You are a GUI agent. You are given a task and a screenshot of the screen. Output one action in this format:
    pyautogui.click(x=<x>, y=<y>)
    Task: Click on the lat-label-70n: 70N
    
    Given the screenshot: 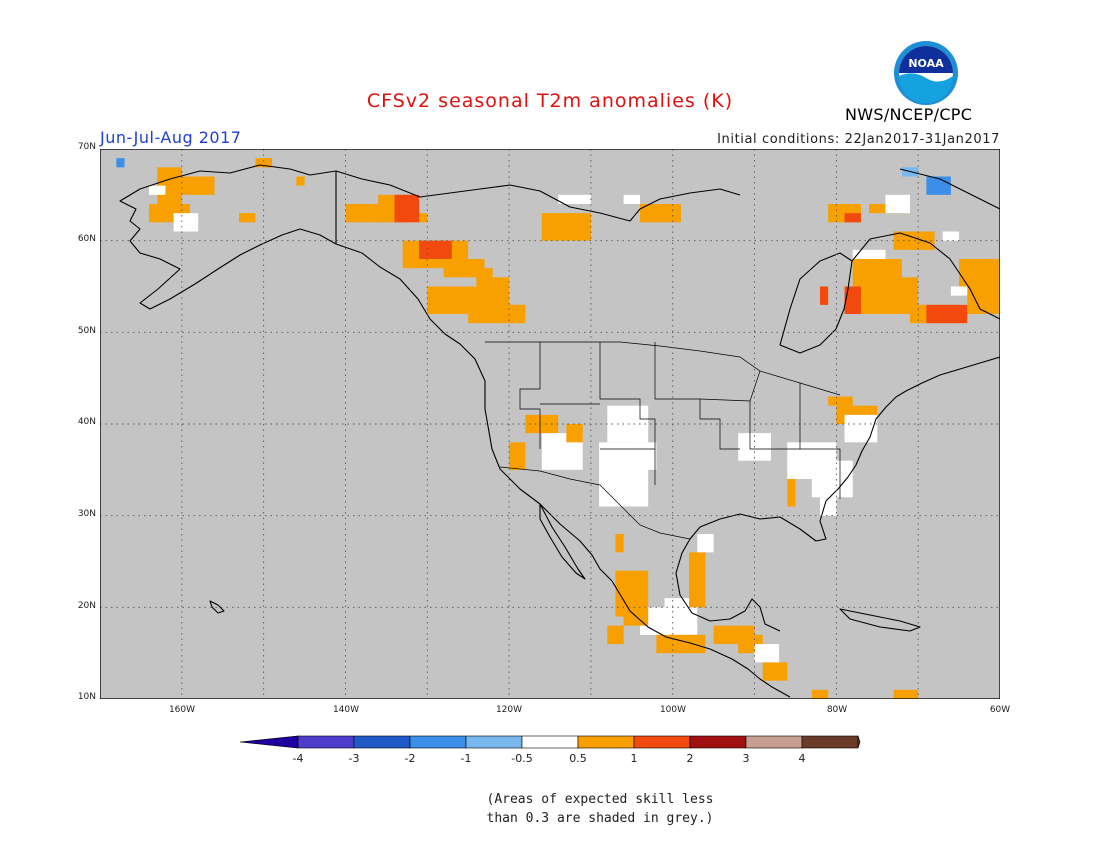 What is the action you would take?
    pyautogui.click(x=76, y=147)
    